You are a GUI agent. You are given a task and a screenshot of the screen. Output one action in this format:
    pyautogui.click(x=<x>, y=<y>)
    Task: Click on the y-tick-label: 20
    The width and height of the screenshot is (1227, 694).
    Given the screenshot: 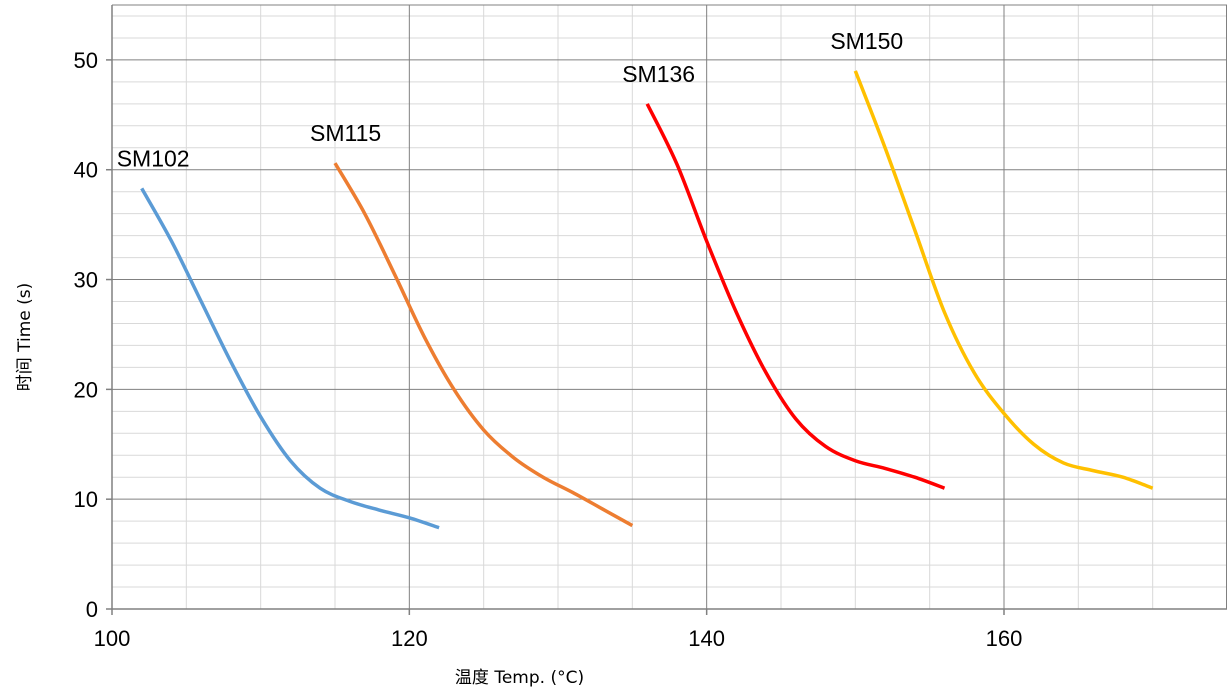 What is the action you would take?
    pyautogui.click(x=86, y=389)
    